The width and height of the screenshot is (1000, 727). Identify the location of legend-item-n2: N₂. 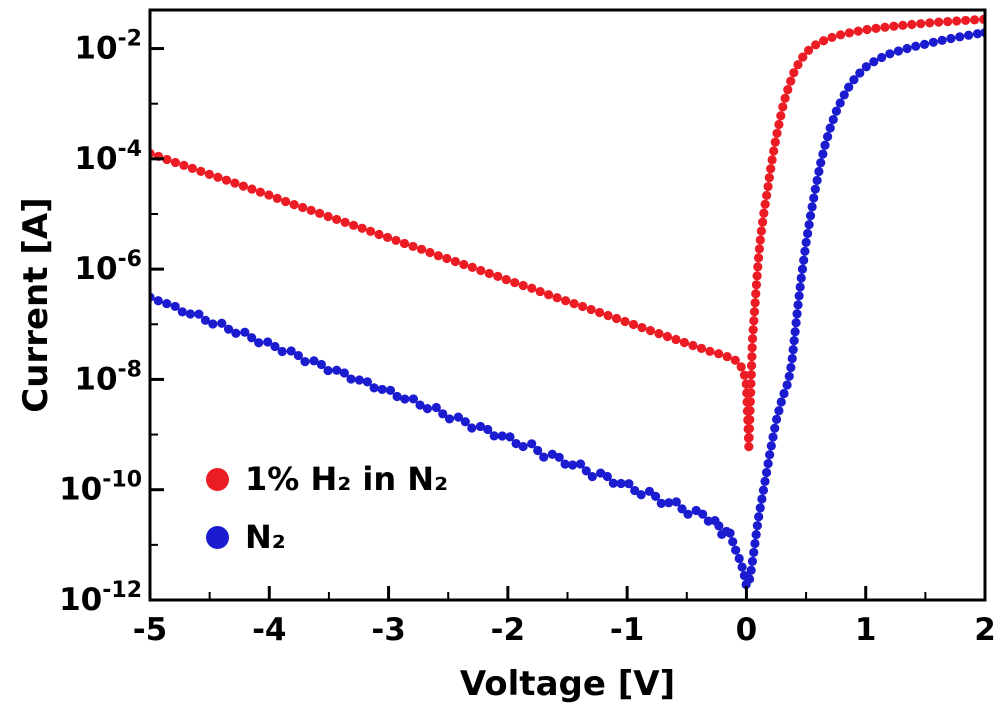
(327, 537).